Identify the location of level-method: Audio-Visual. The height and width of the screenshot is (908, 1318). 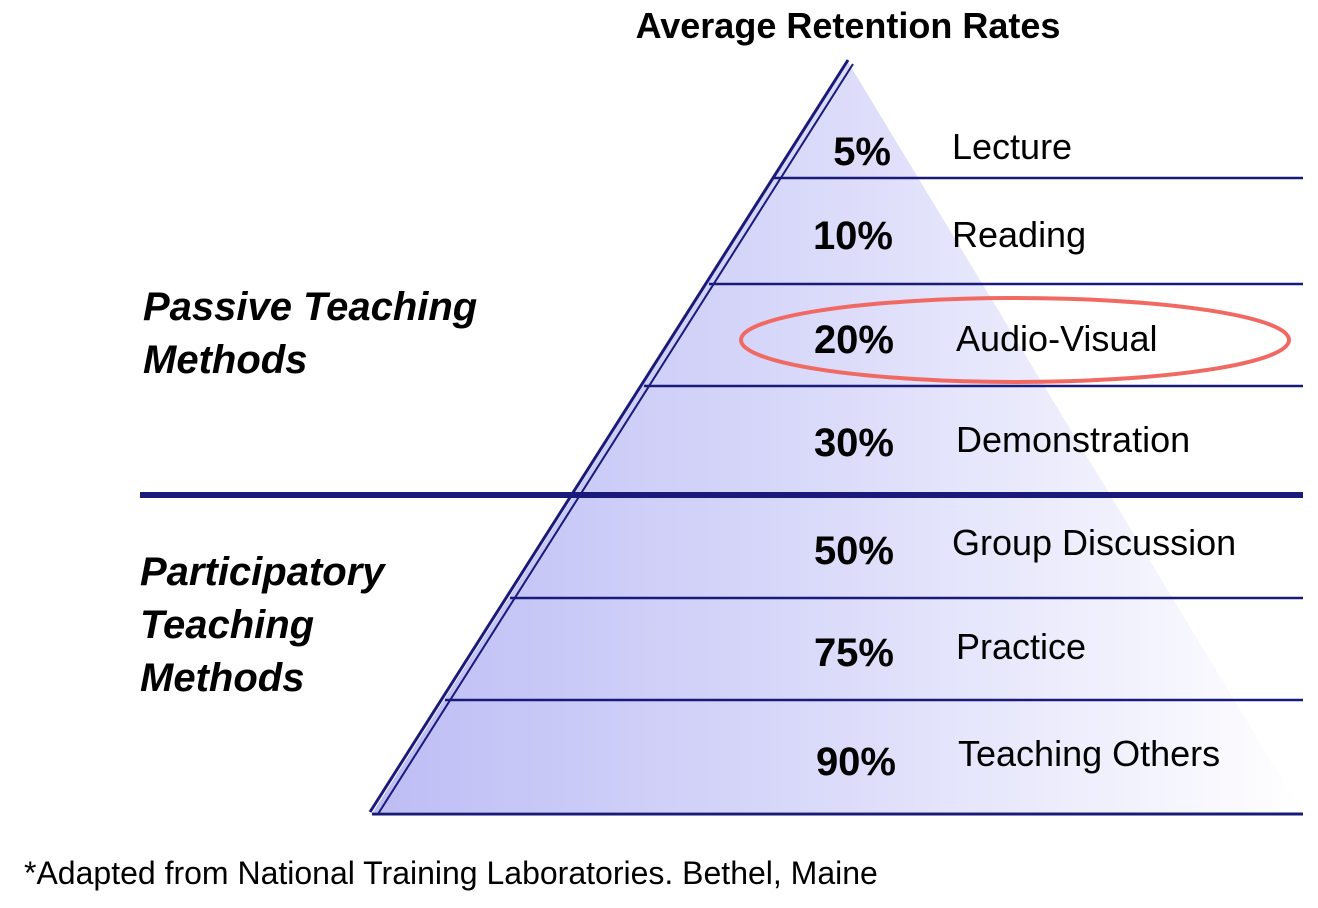
(1056, 338).